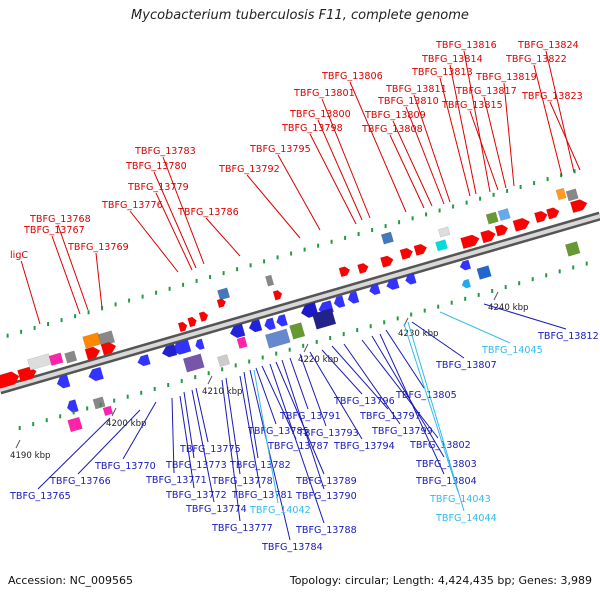 The image size is (600, 600). What do you see at coordinates (395, 115) in the screenshot?
I see `forward-gene-label-text: TBFG_13809` at bounding box center [395, 115].